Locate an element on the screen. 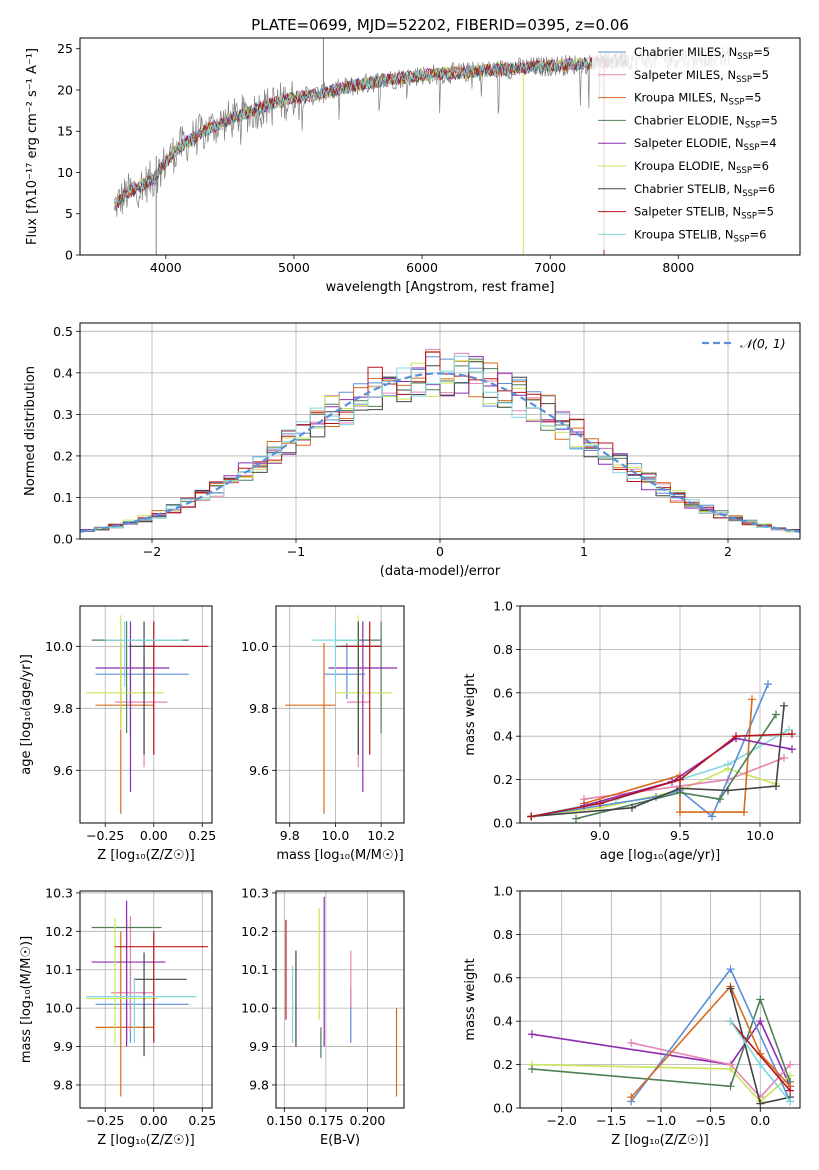 Image resolution: width=819 pixels, height=1170 pixels. x-tick-label: 10.2 is located at coordinates (381, 835).